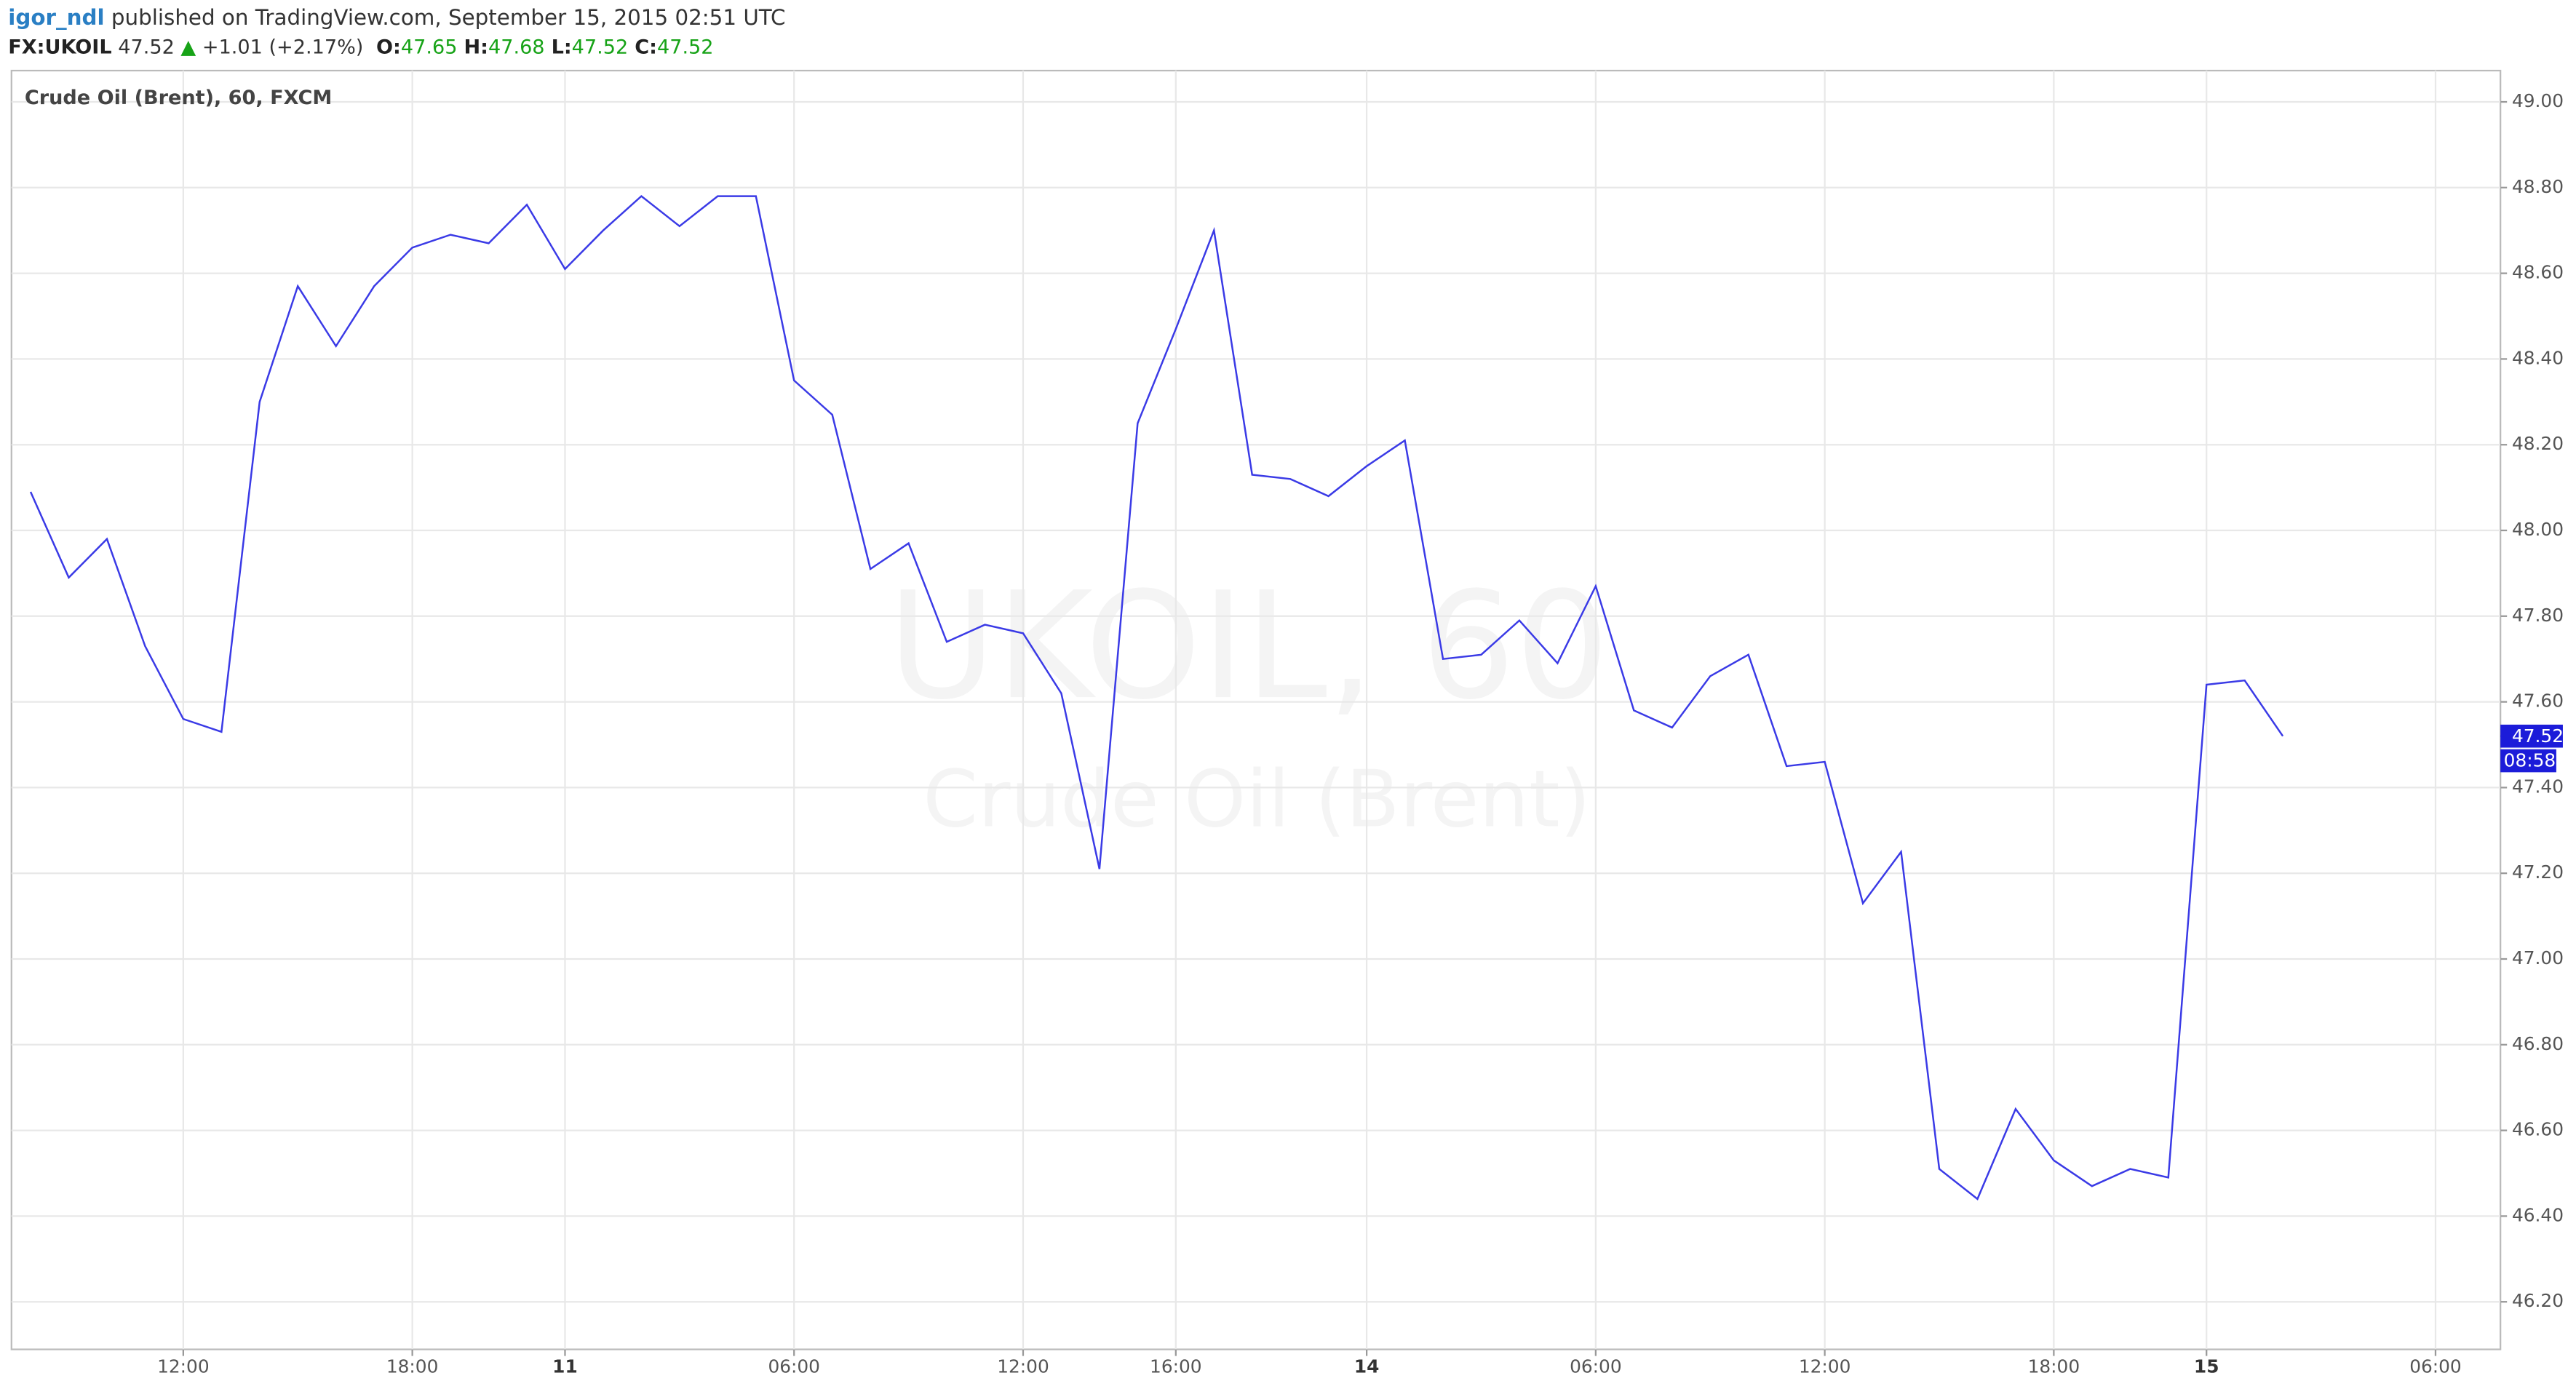 The width and height of the screenshot is (2576, 1397). What do you see at coordinates (2538, 358) in the screenshot?
I see `y-tick-label: 48.40` at bounding box center [2538, 358].